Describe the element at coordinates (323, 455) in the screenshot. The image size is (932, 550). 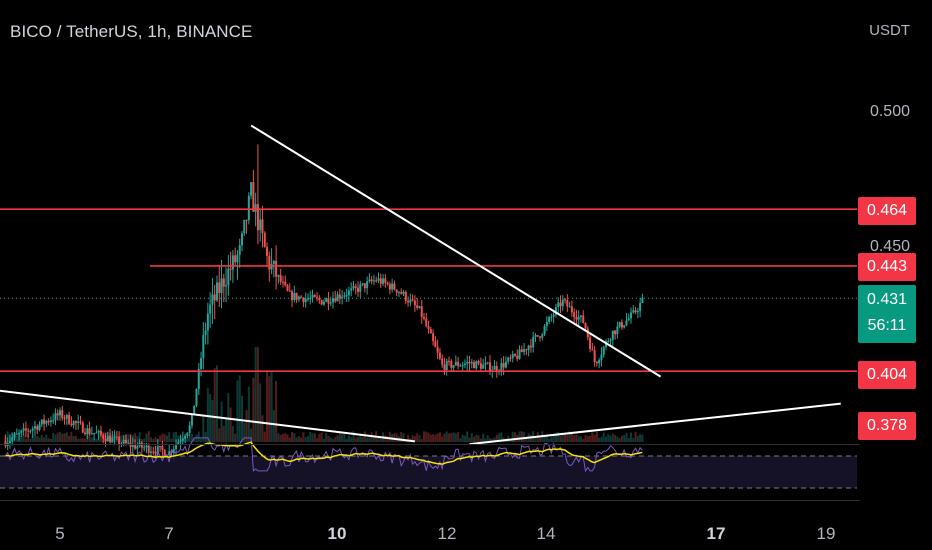
I see `rsi-line` at that location.